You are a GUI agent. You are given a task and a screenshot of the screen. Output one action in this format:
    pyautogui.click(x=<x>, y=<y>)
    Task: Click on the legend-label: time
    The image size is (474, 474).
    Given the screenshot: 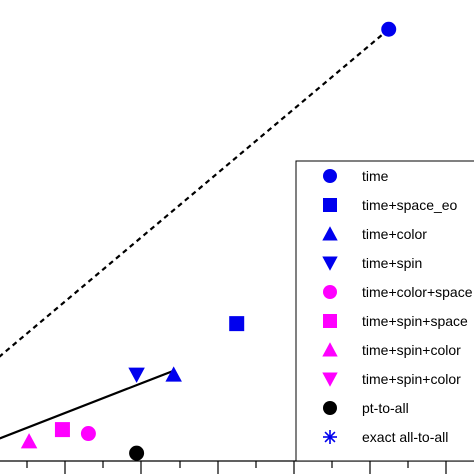 What is the action you would take?
    pyautogui.click(x=375, y=176)
    